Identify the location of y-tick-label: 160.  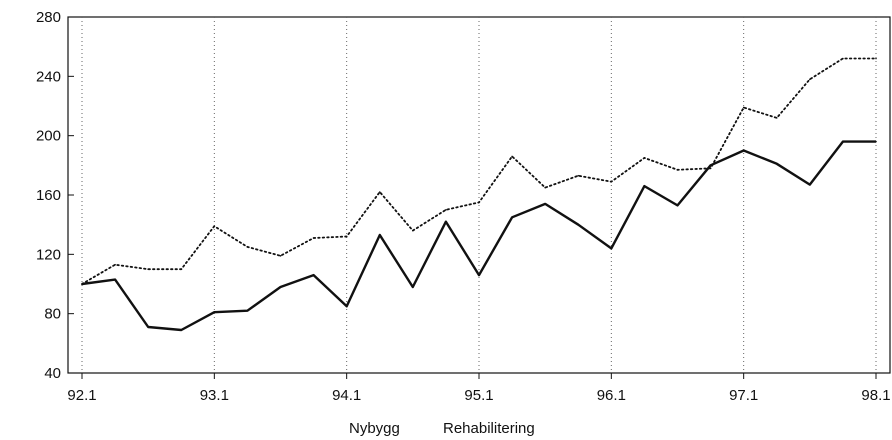
(48, 195).